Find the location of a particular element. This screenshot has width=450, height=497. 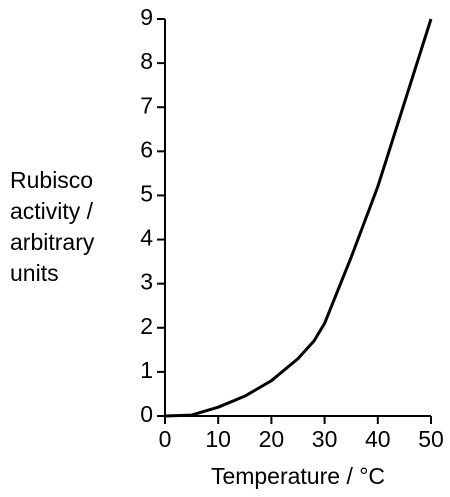

y-tick-label: 5 is located at coordinates (146, 194).